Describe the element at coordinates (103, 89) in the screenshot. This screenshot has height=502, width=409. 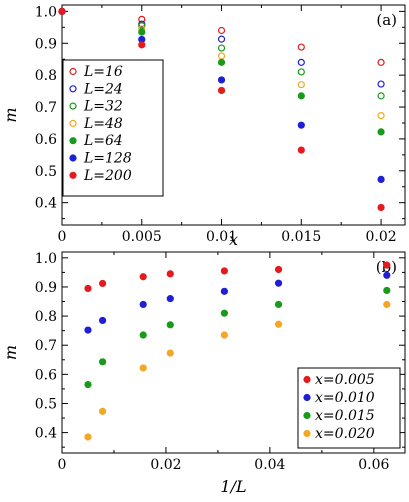
I see `legend-label: L=24` at that location.